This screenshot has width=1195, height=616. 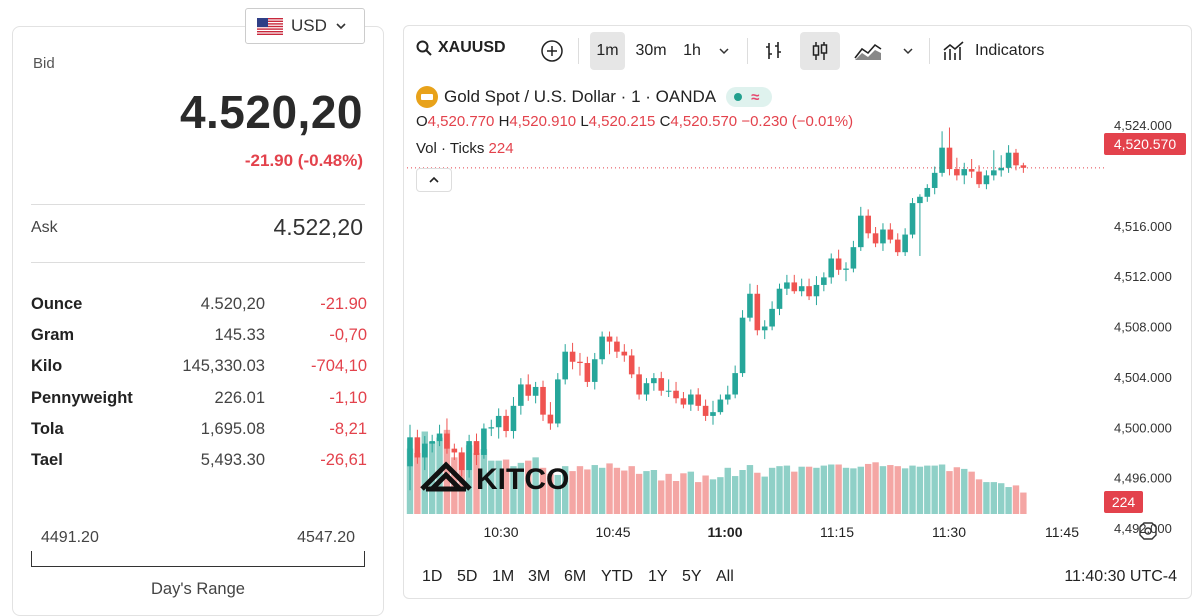 I want to click on chevron-up-icon, so click(x=434, y=179).